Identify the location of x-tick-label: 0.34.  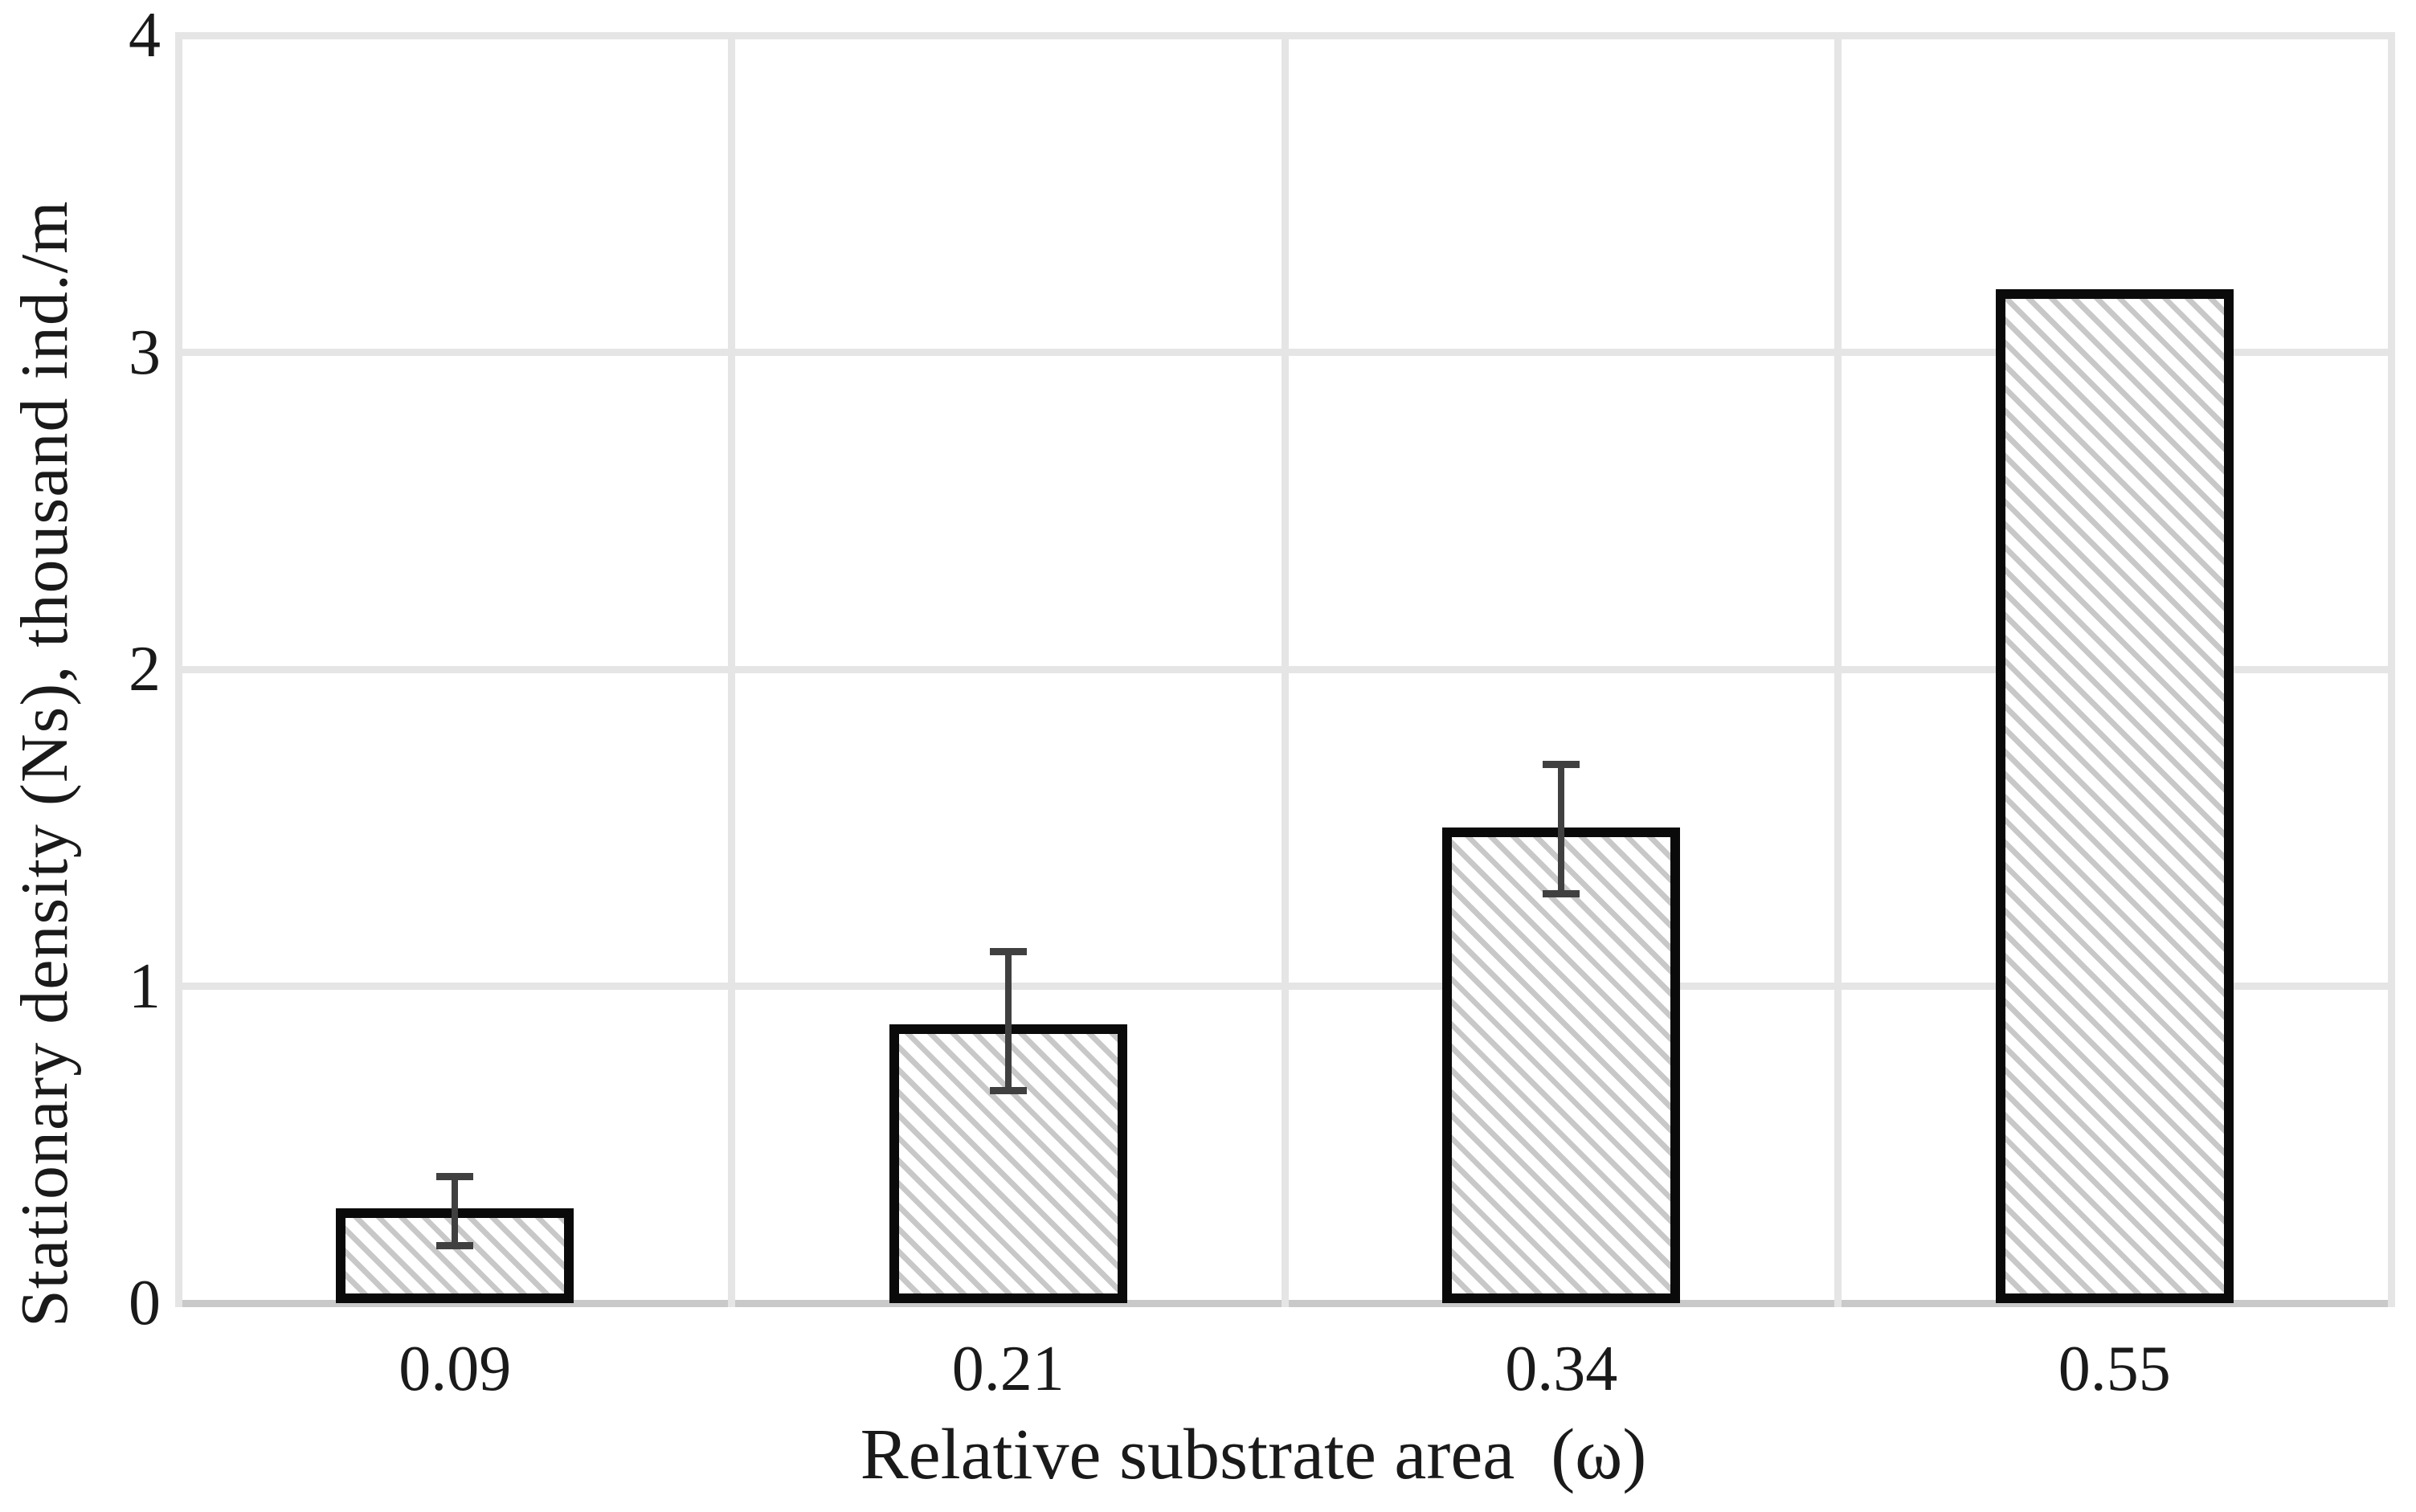
(1561, 1369).